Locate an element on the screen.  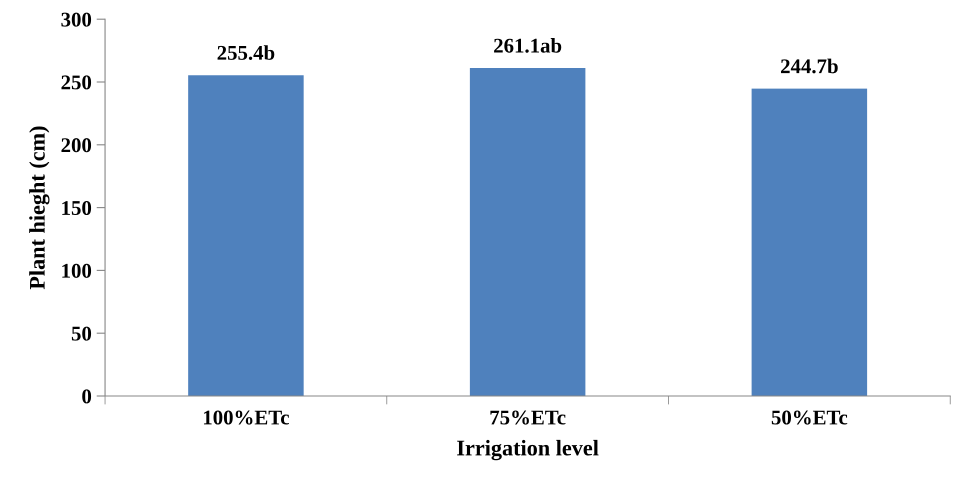
y-tick-label: 50 is located at coordinates (82, 333).